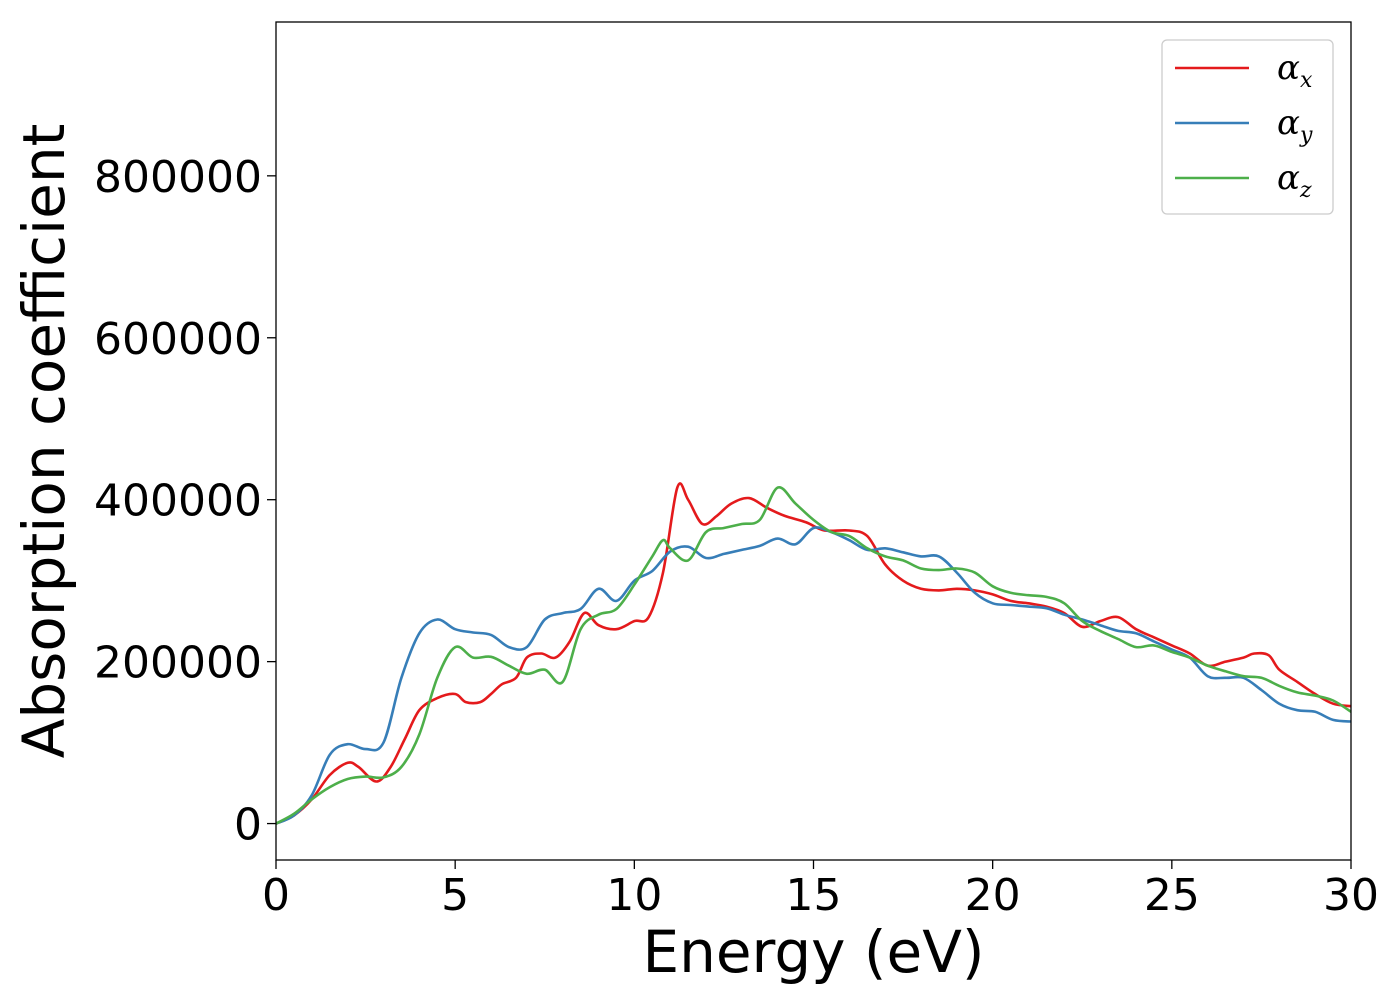 This screenshot has height=1000, width=1400. I want to click on y-tick-label: 600000, so click(178, 339).